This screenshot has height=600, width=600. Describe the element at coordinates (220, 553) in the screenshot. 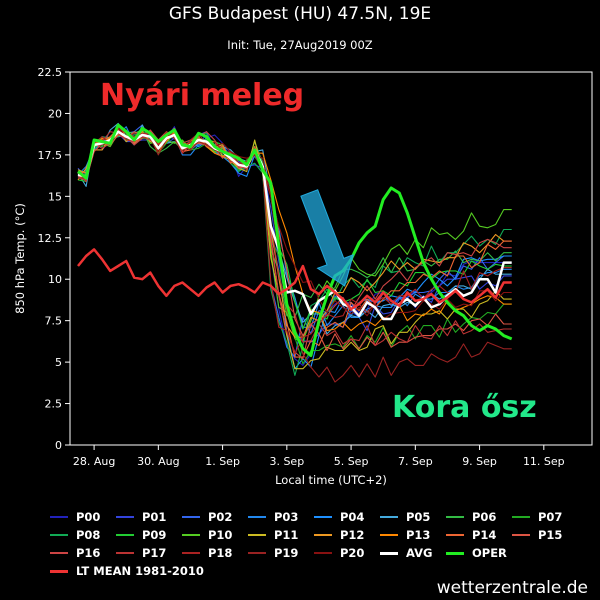

I see `legend-label: P18` at that location.